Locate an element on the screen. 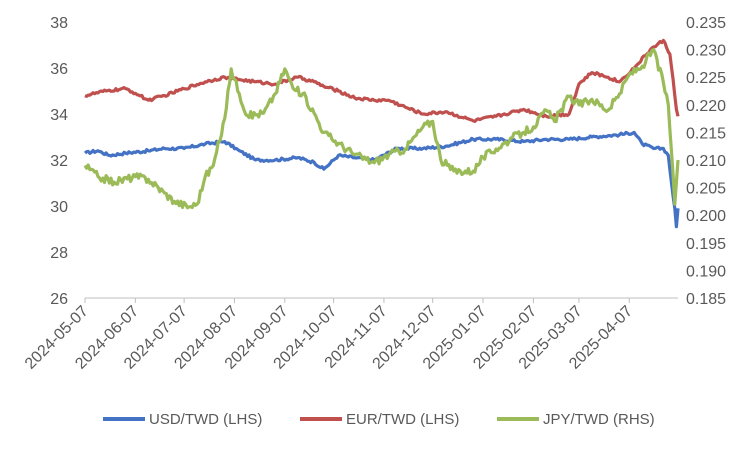 The width and height of the screenshot is (752, 452). right-y-tick-label: 0.210 is located at coordinates (706, 161).